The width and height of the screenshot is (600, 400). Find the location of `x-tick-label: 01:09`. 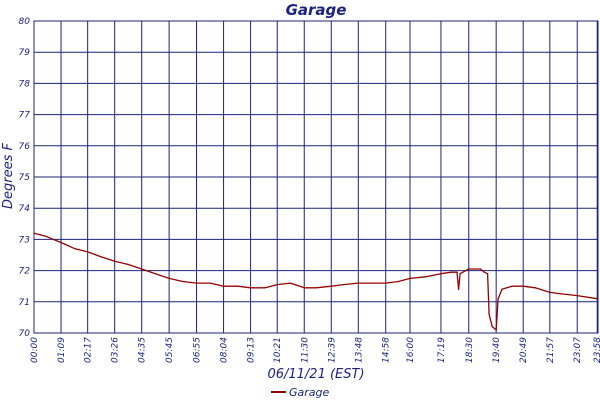

x-tick-label: 01:09 is located at coordinates (62, 350).